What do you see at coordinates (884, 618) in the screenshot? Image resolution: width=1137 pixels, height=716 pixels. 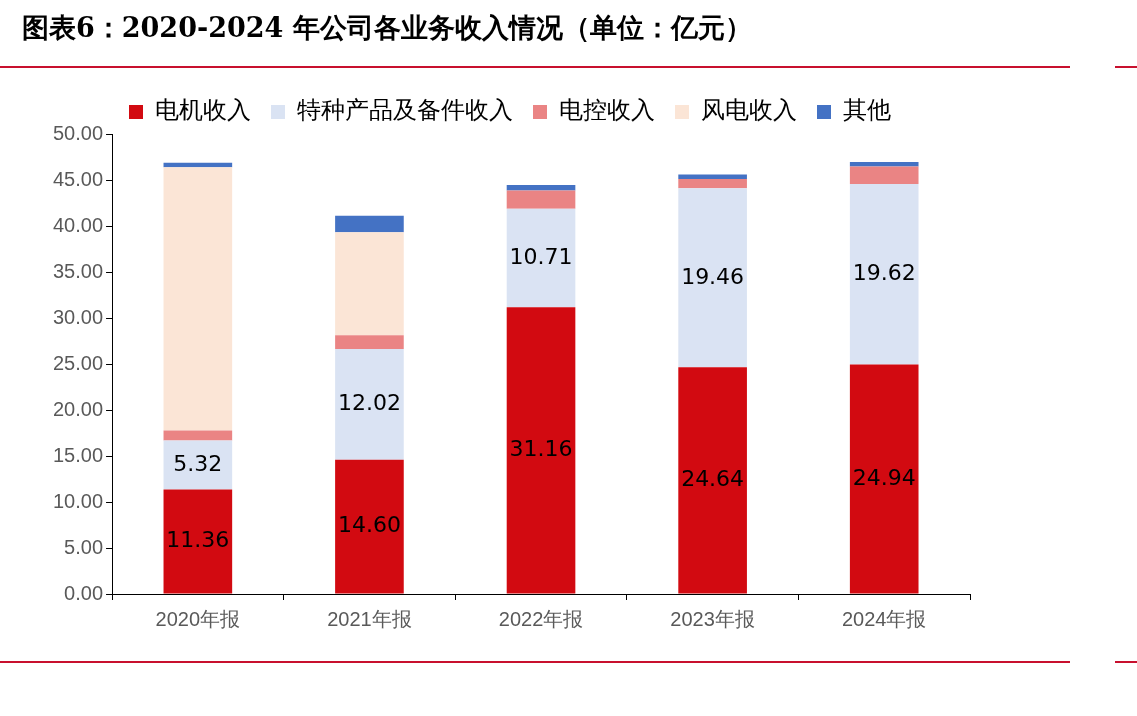 I see `x-tick-label: 2024年报` at bounding box center [884, 618].